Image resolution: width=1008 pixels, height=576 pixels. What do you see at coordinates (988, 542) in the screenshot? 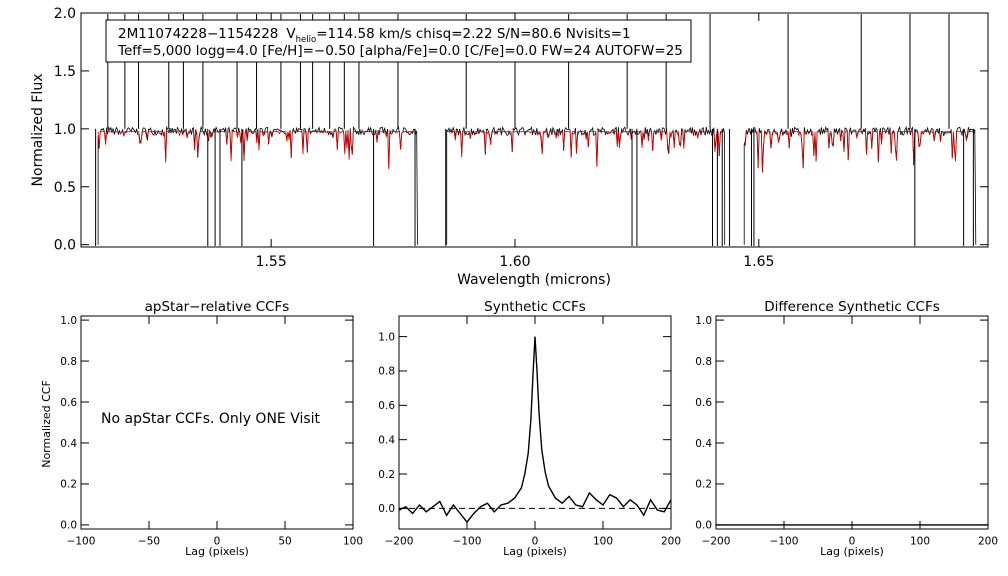
I see `difference-ccf-x-tick-label: 200` at bounding box center [988, 542].